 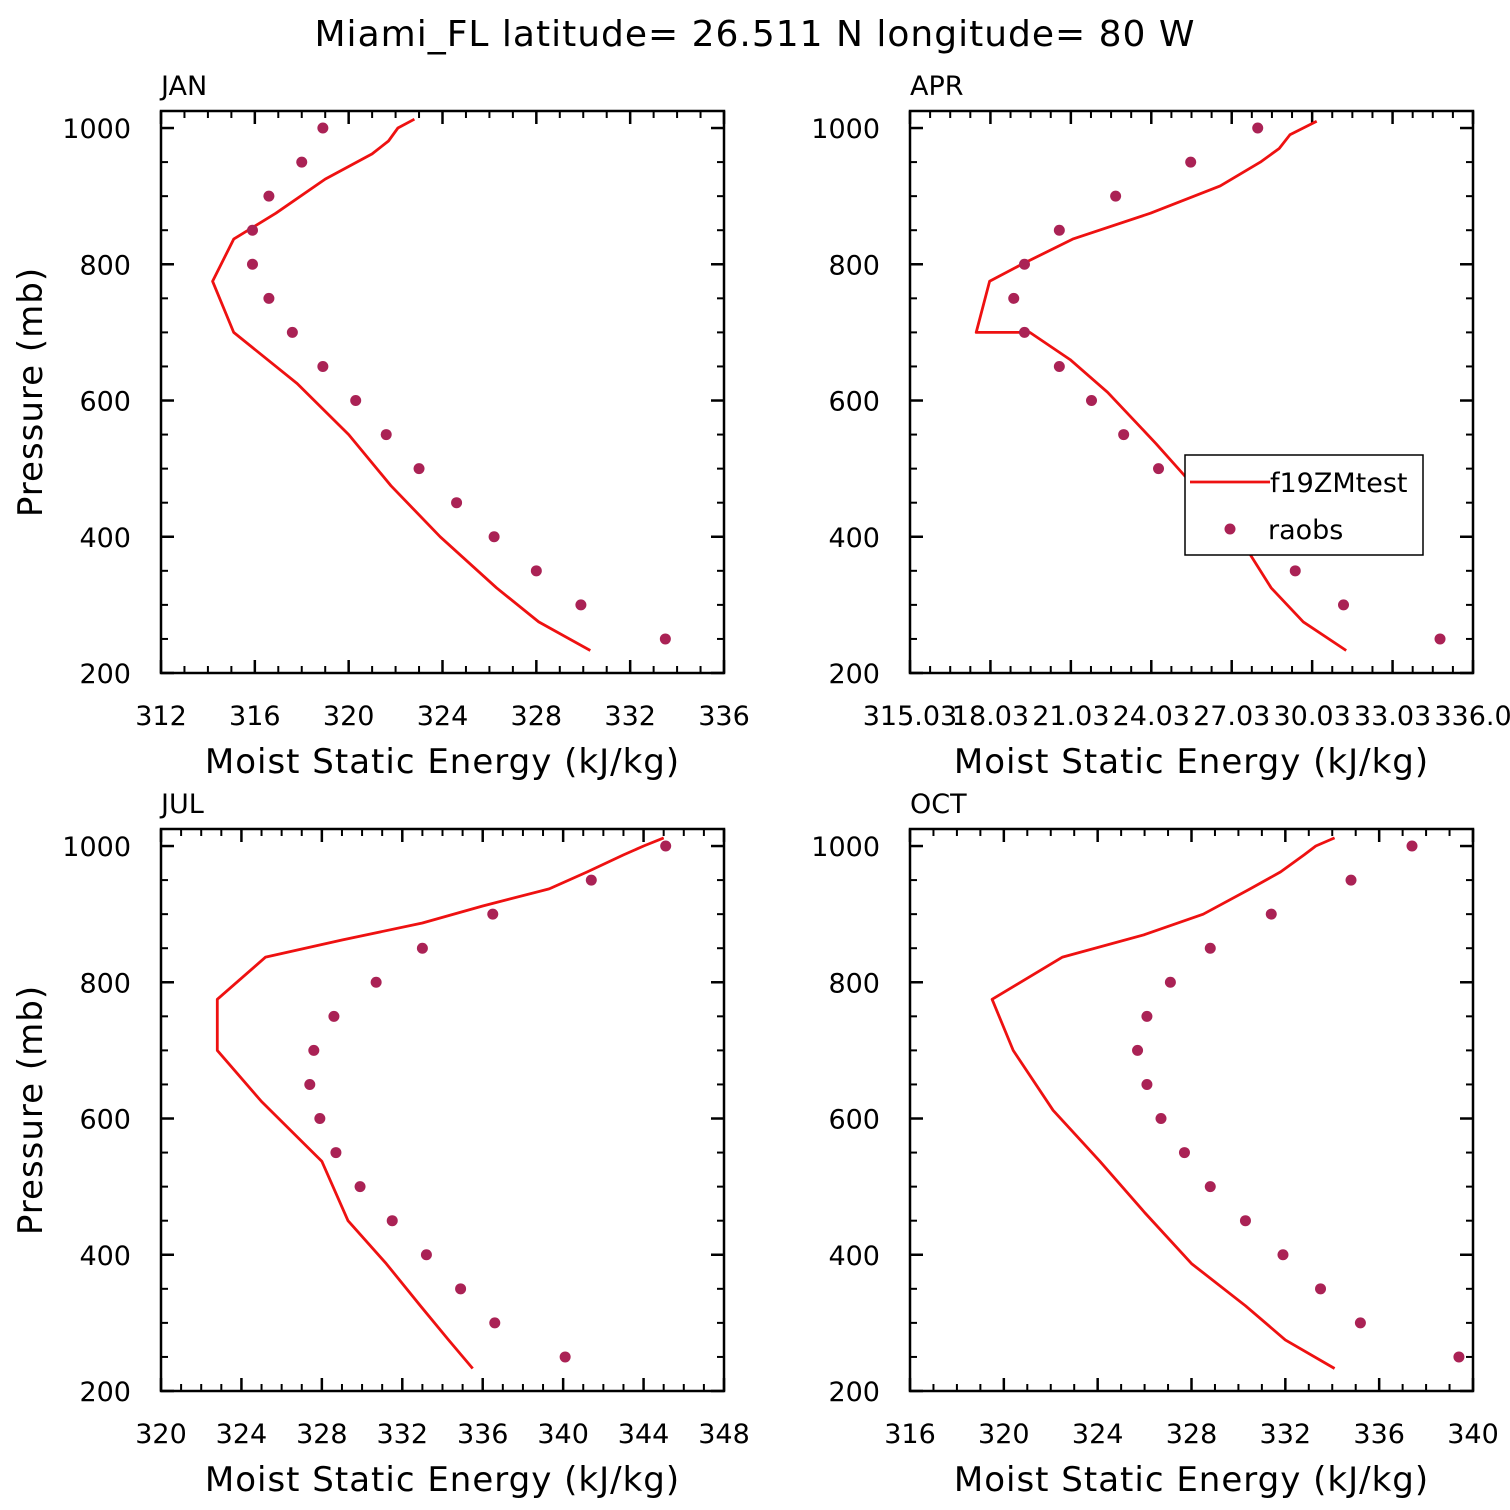 What do you see at coordinates (181, 804) in the screenshot?
I see `panel-label: JUL` at bounding box center [181, 804].